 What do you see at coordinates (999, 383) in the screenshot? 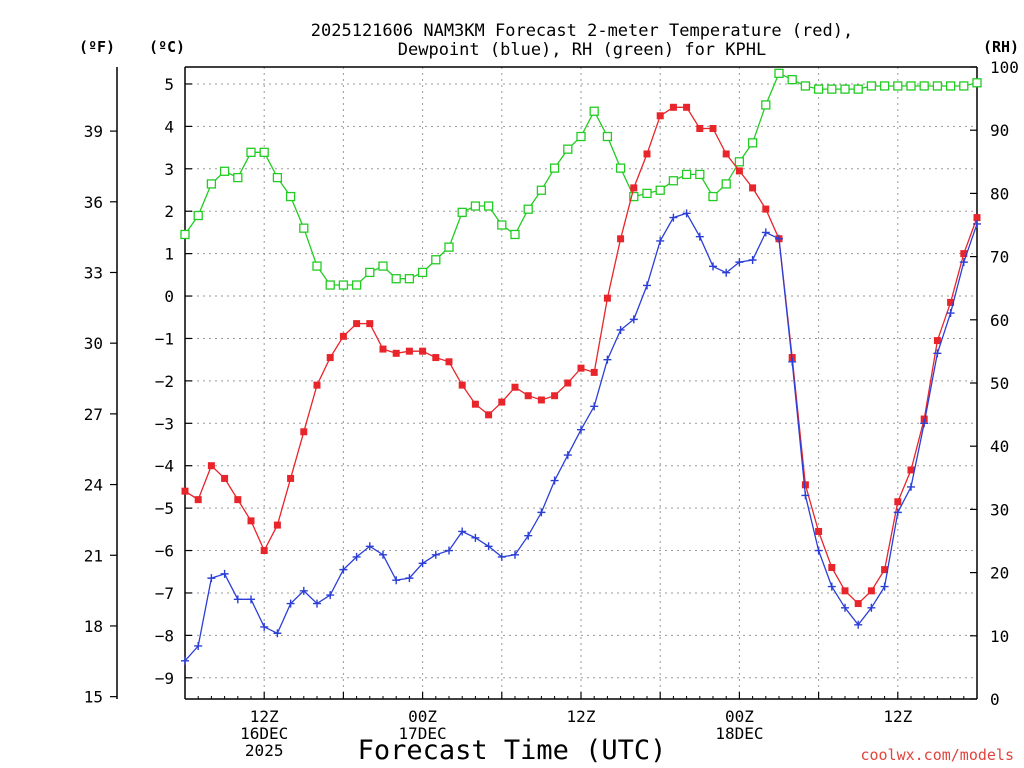
I see `rh-tick-label: 50` at bounding box center [999, 383].